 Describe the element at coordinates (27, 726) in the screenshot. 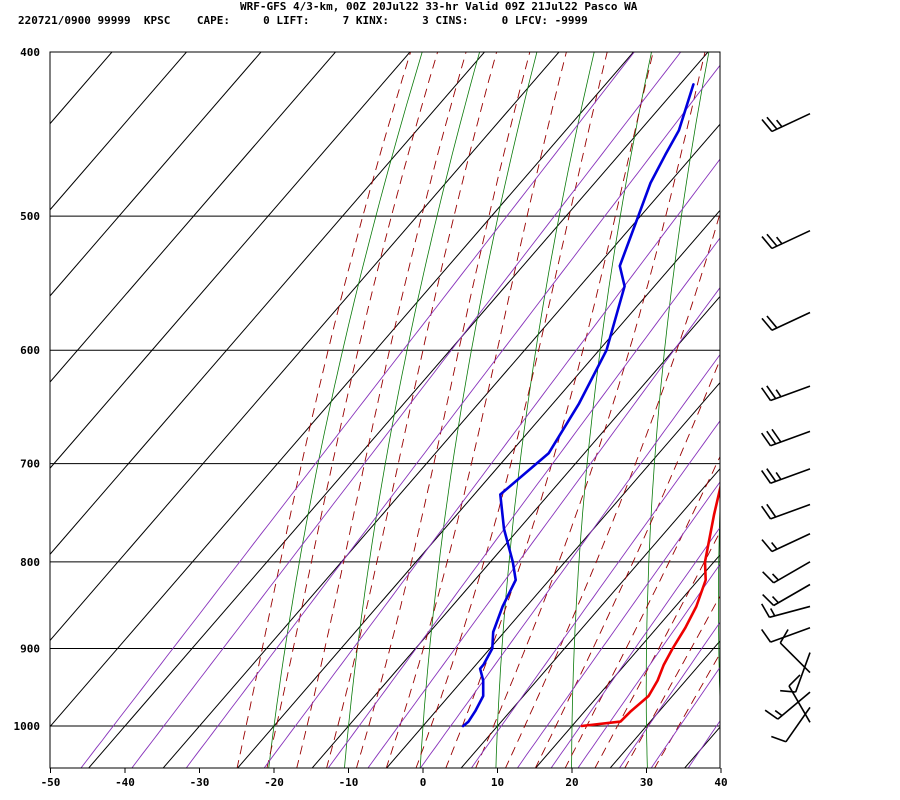

I see `y-tick-label: 1000` at that location.